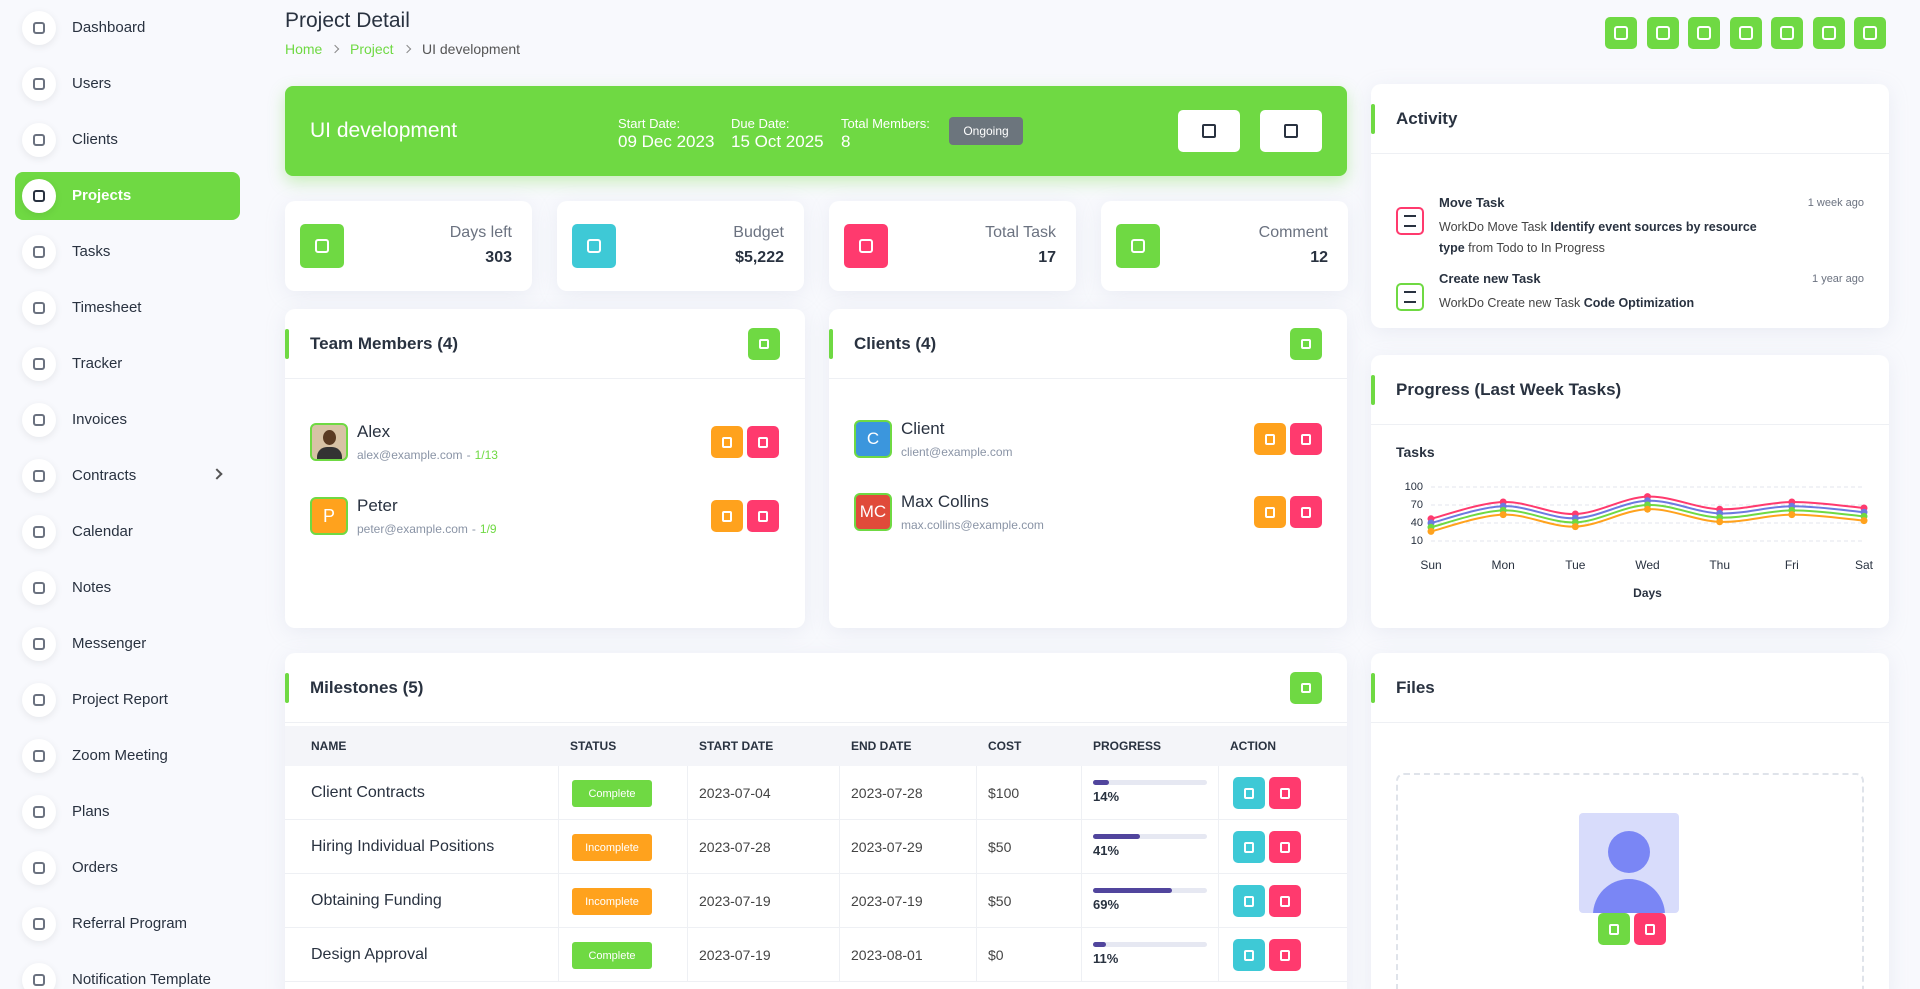 Image resolution: width=1920 pixels, height=989 pixels. I want to click on nav-item: Invoices, so click(127, 420).